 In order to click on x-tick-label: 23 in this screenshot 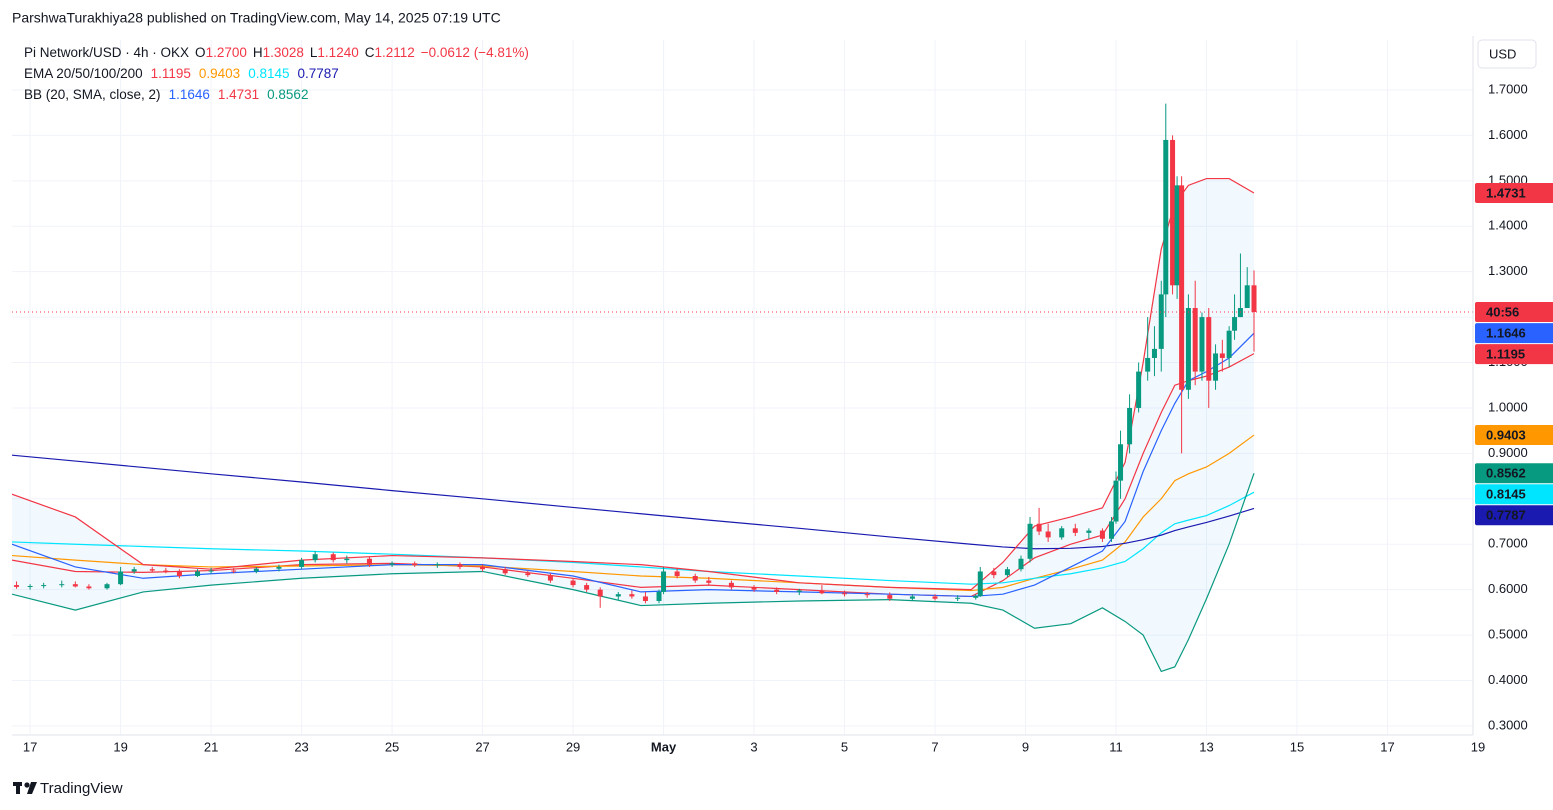, I will do `click(301, 746)`.